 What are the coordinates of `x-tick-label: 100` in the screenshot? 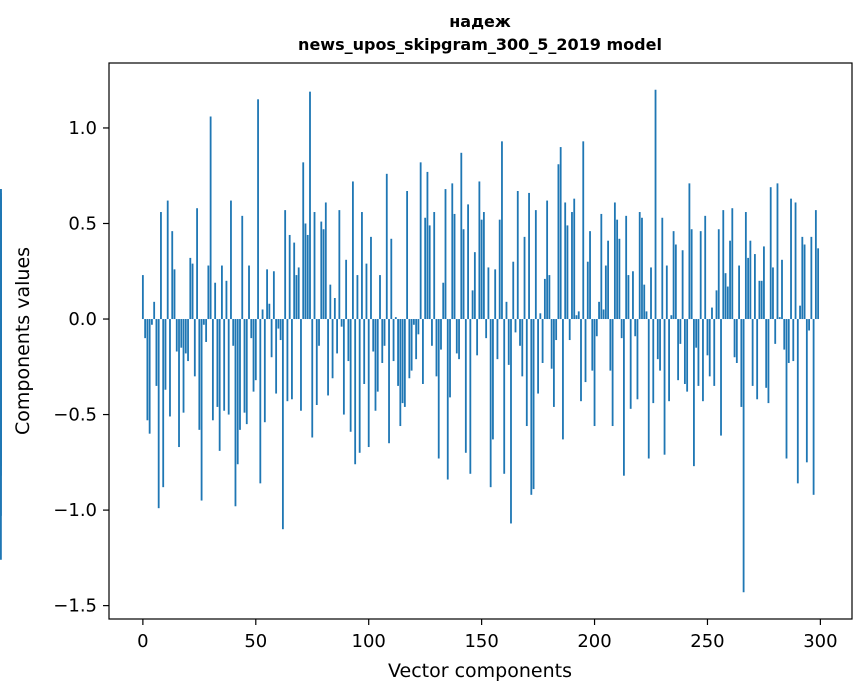 It's located at (369, 641).